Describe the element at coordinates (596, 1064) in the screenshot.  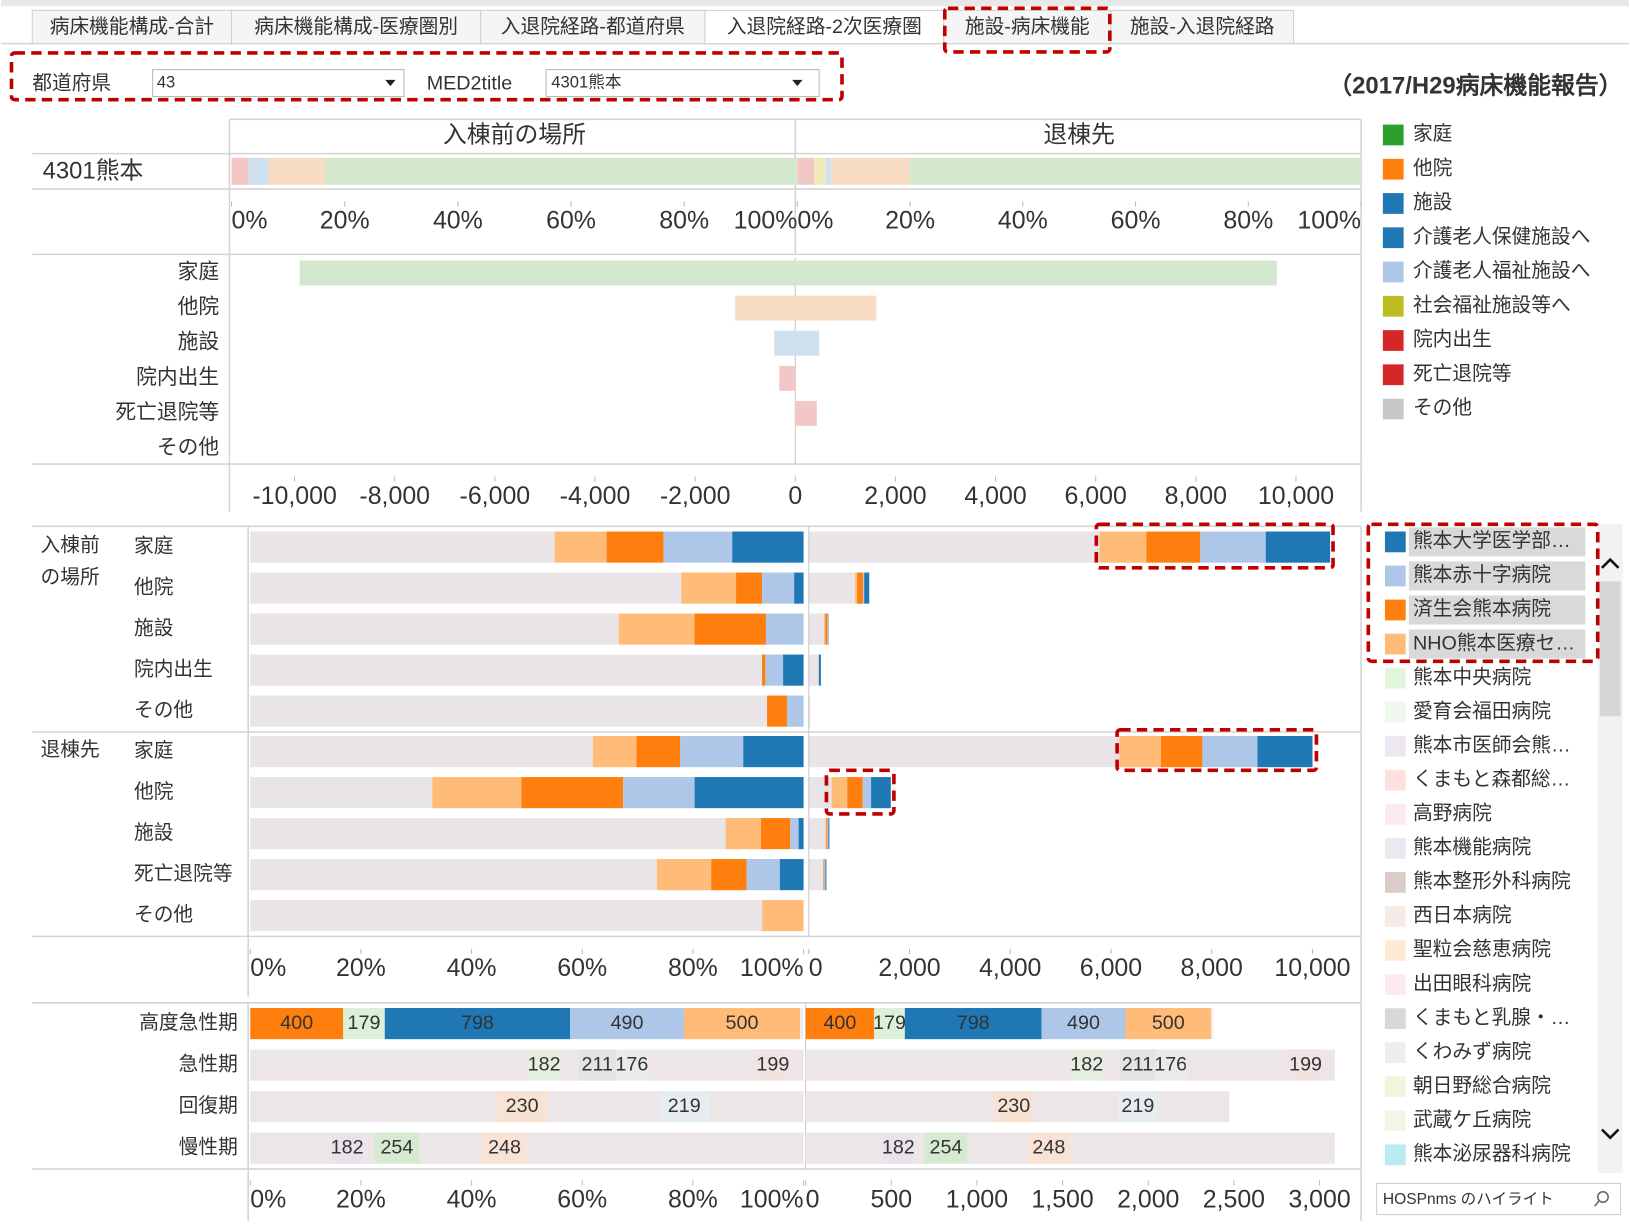
I see `data-label: 211` at that location.